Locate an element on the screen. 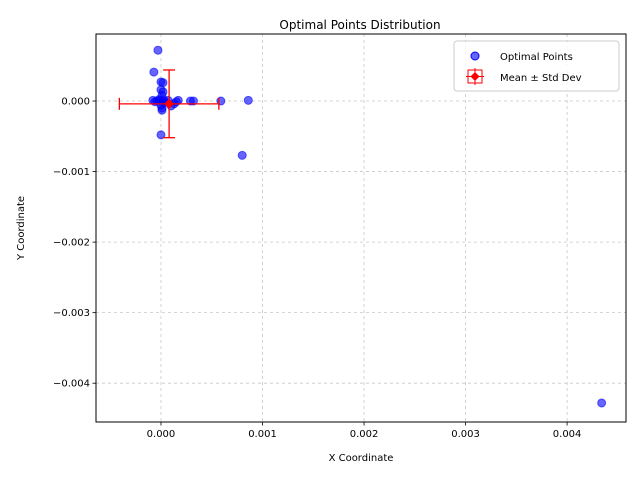  y-tick-label: −0.004 is located at coordinates (71, 384).